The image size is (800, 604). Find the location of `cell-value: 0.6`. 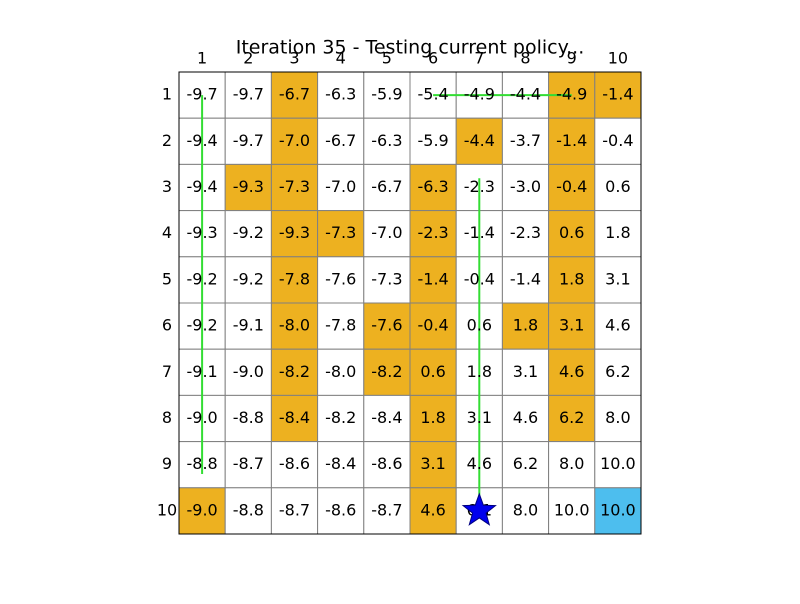

cell-value: 0.6 is located at coordinates (571, 232).